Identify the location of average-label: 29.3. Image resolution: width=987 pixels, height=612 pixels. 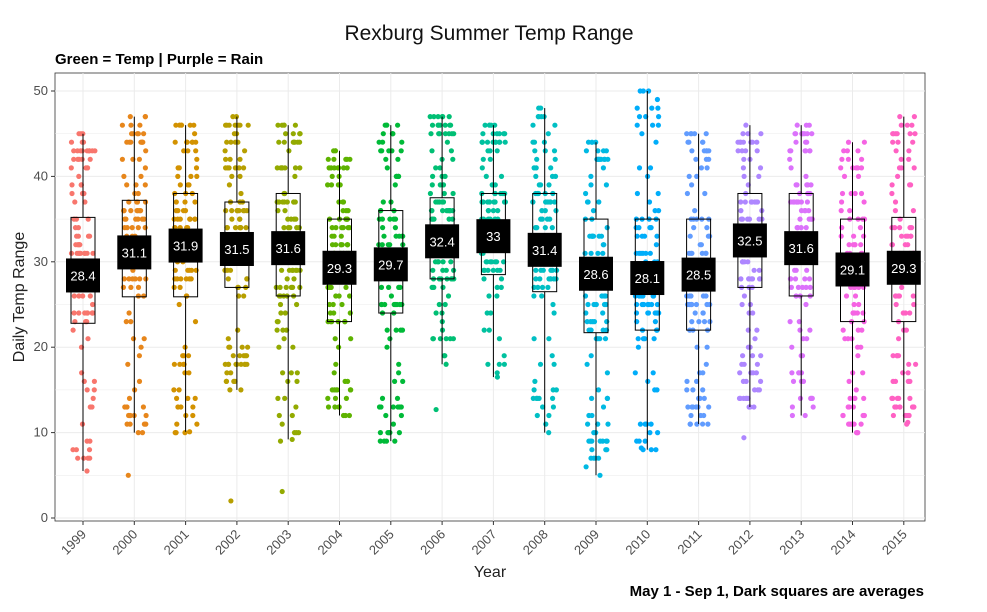
(339, 268).